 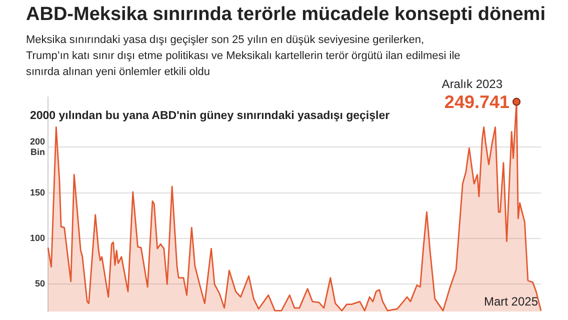 What do you see at coordinates (477, 102) in the screenshot?
I see `data-label: 249.741` at bounding box center [477, 102].